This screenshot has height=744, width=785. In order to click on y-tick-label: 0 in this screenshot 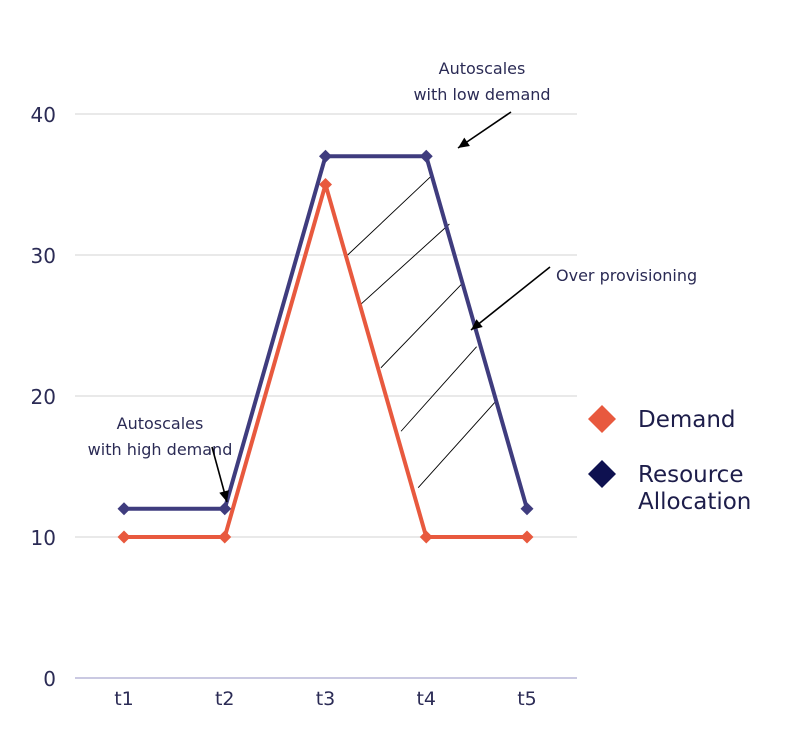, I will do `click(49, 679)`.